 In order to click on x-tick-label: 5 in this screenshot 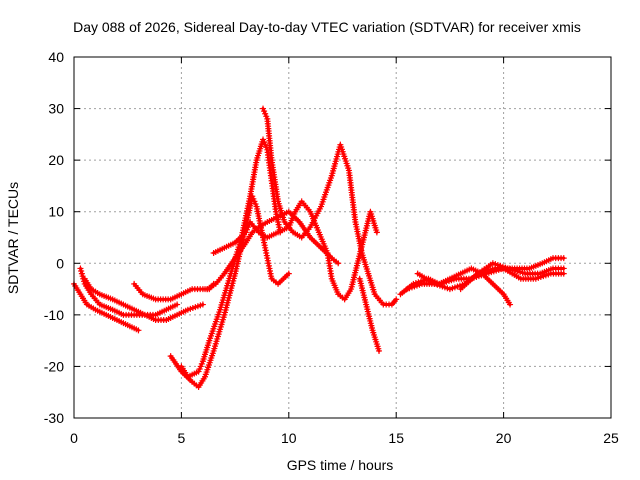, I will do `click(182, 438)`.